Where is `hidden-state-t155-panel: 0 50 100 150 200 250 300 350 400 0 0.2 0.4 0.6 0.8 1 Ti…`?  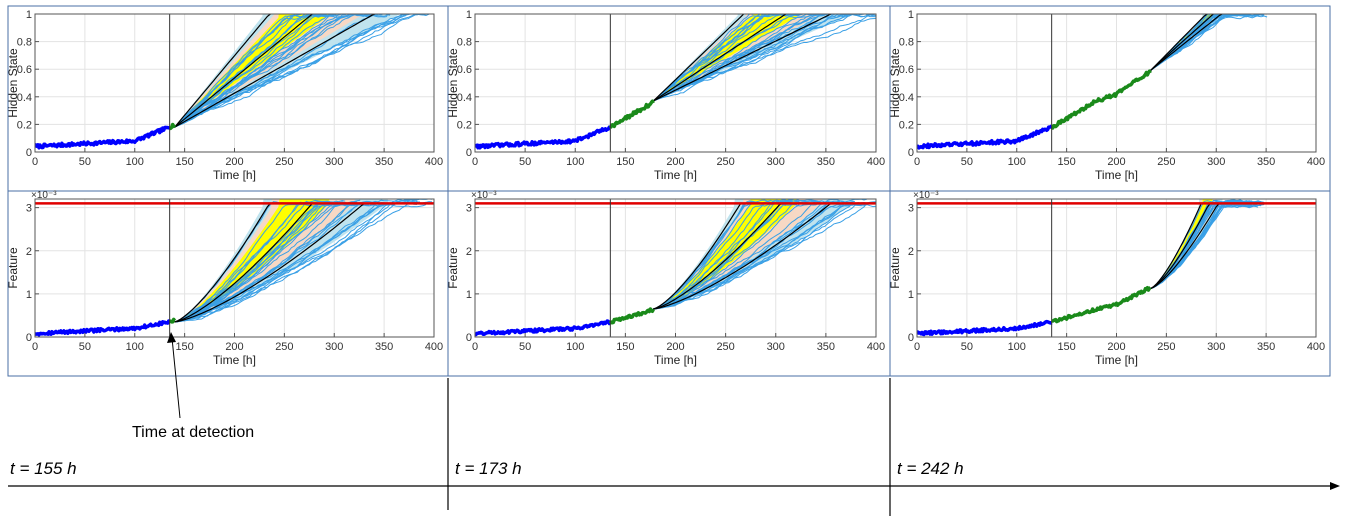
hidden-state-t155-panel: 0 50 100 150 200 250 300 350 400 0 0.2 0.4 0.6 0.8 1 Ti… is located at coordinates (227, 98).